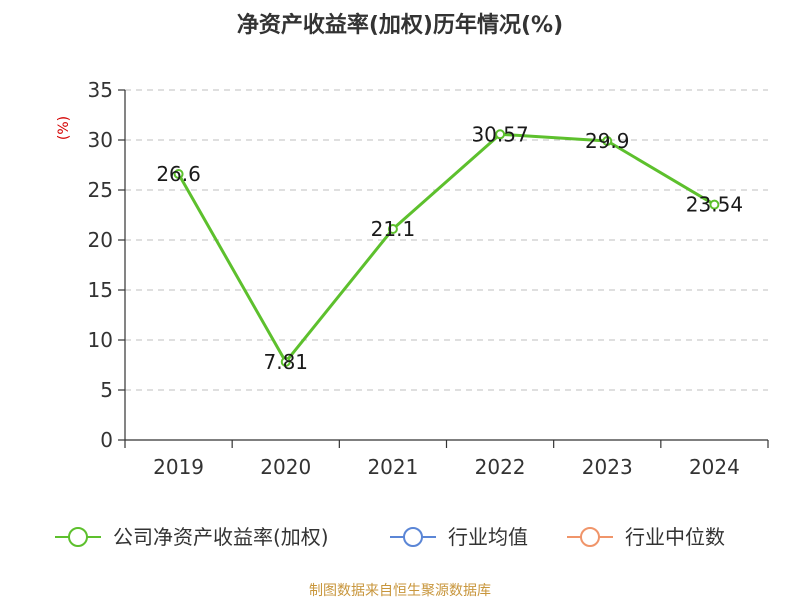  Describe the element at coordinates (400, 591) in the screenshot. I see `data-source-note: 制图数据来自恒生聚源数据库` at that location.